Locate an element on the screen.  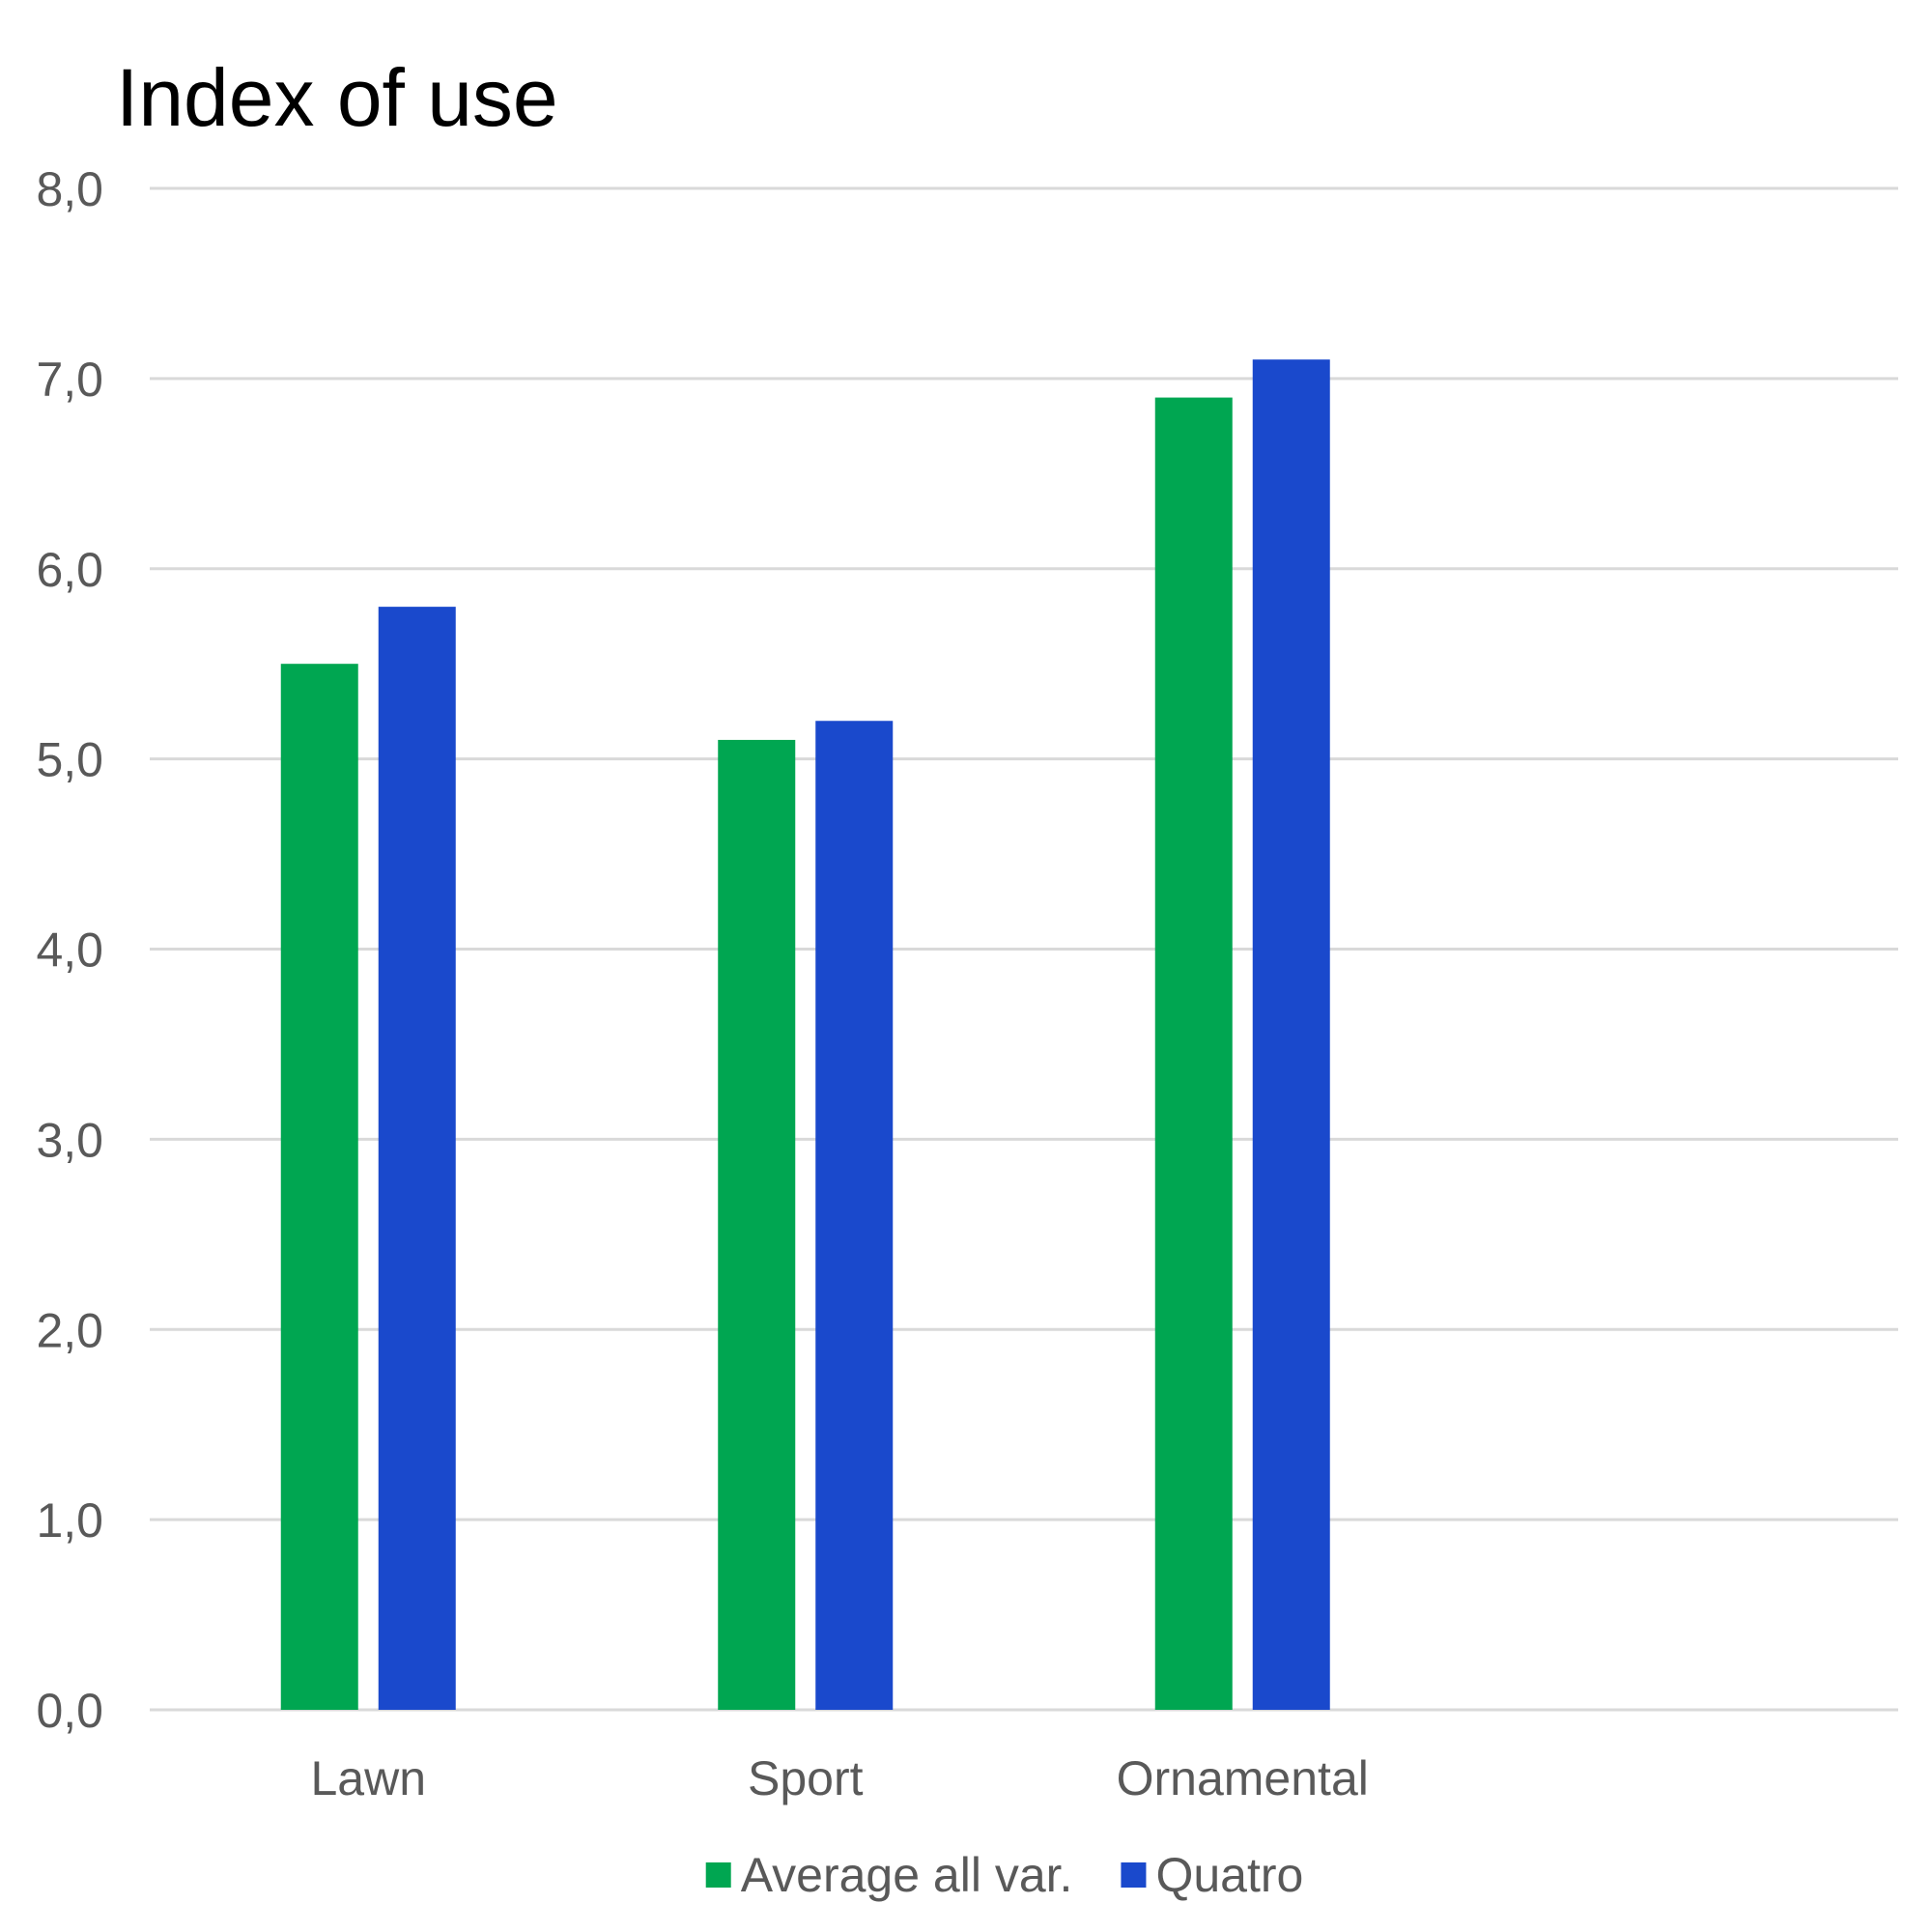
y-tick-label: 7,0 is located at coordinates (69, 380).